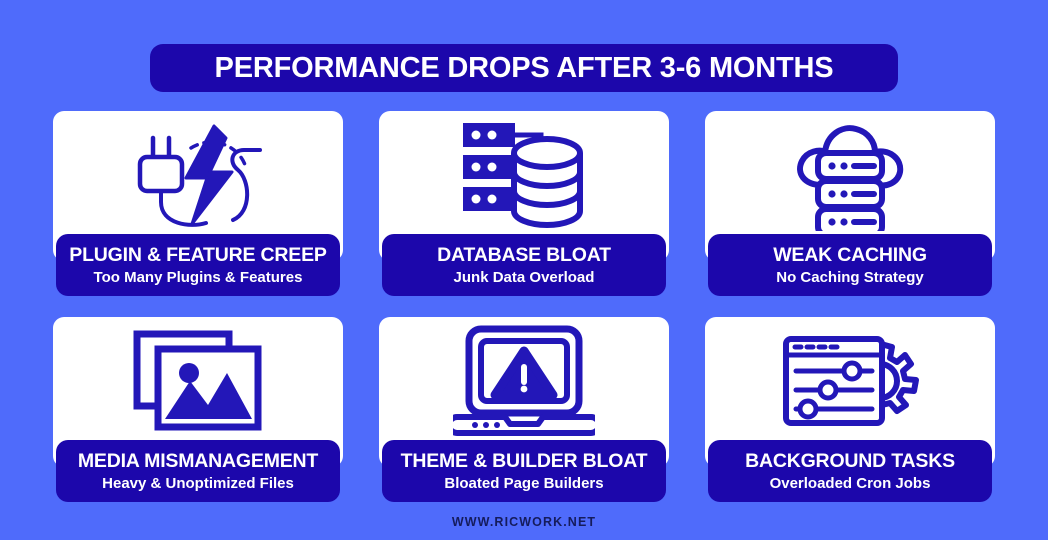  I want to click on card-subtitle: Heavy & Unoptimized Files, so click(198, 484).